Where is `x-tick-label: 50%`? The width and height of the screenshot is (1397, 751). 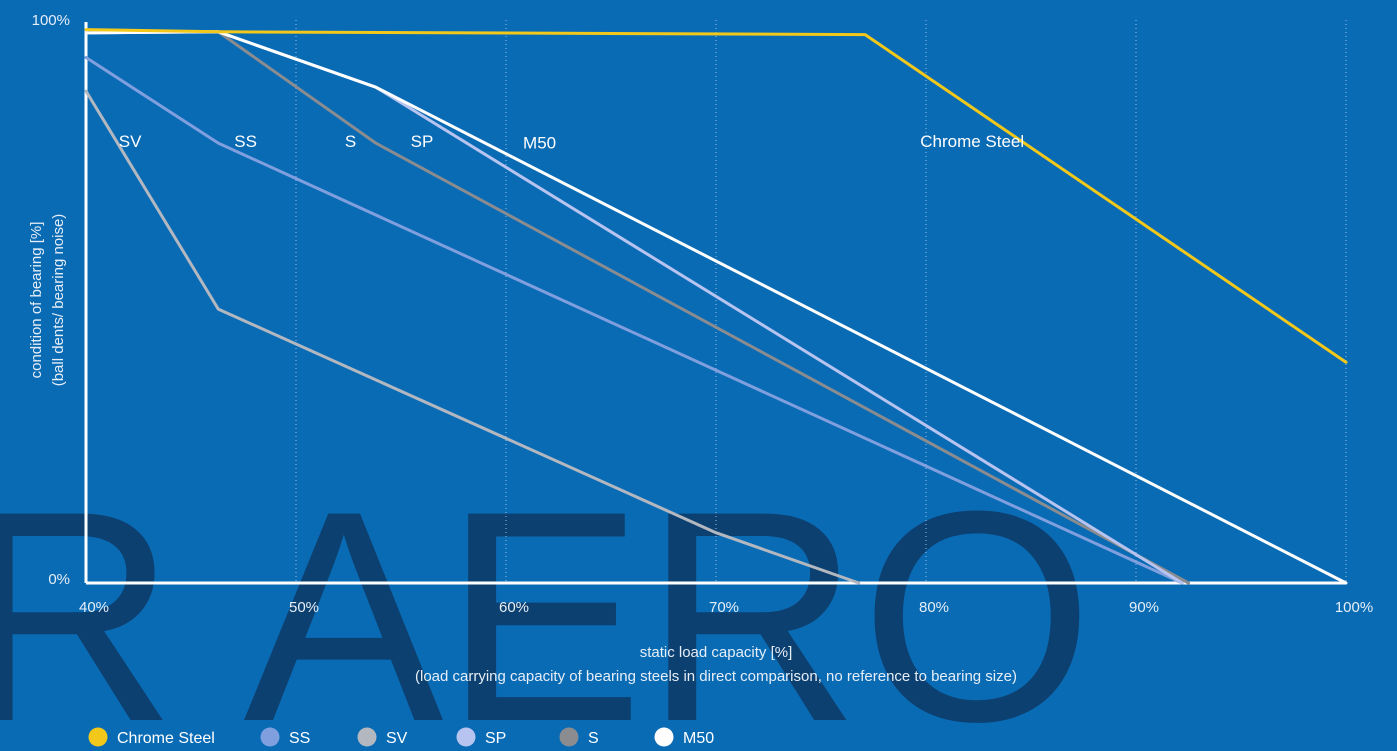
x-tick-label: 50% is located at coordinates (304, 607).